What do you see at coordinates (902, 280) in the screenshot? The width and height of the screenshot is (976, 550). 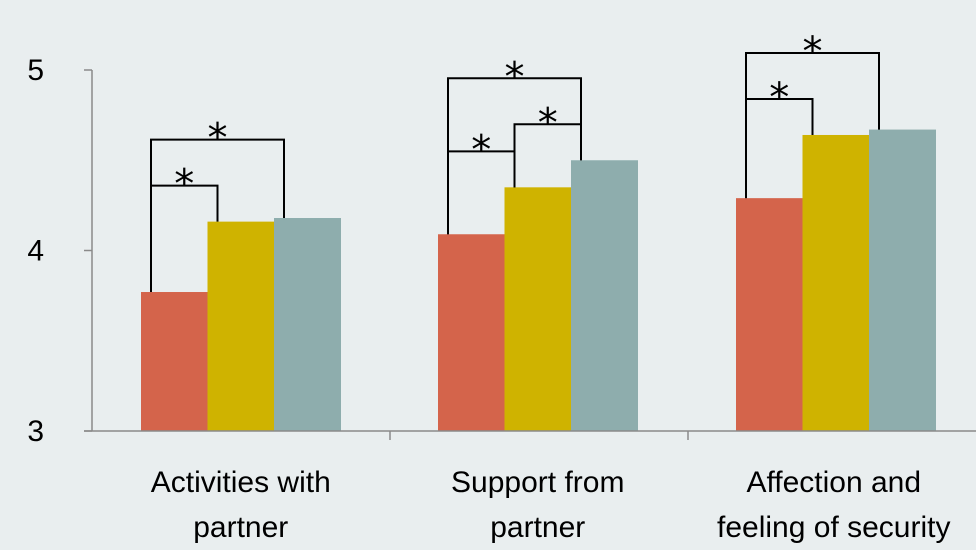 I see `bar-c2-s2` at bounding box center [902, 280].